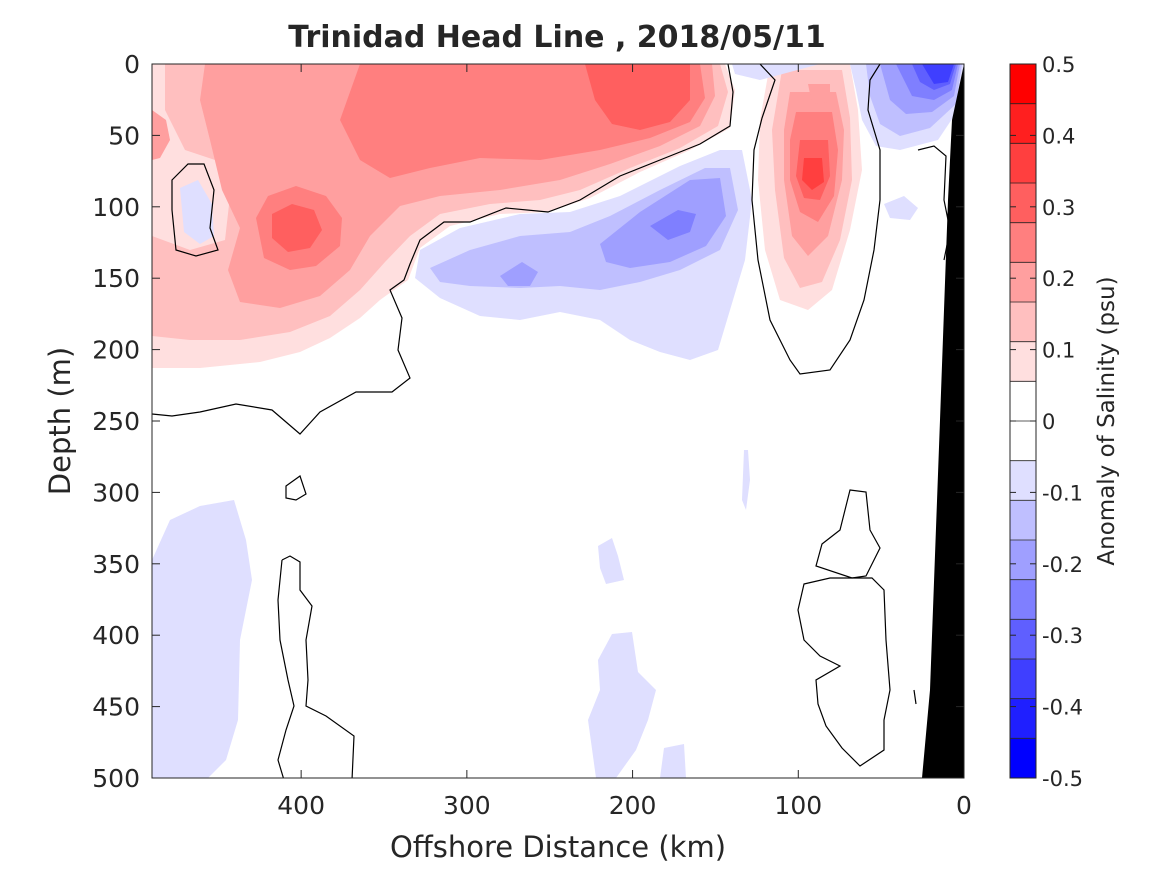 The width and height of the screenshot is (1167, 875). I want to click on x-axis-label: Offshore Distance (km), so click(558, 847).